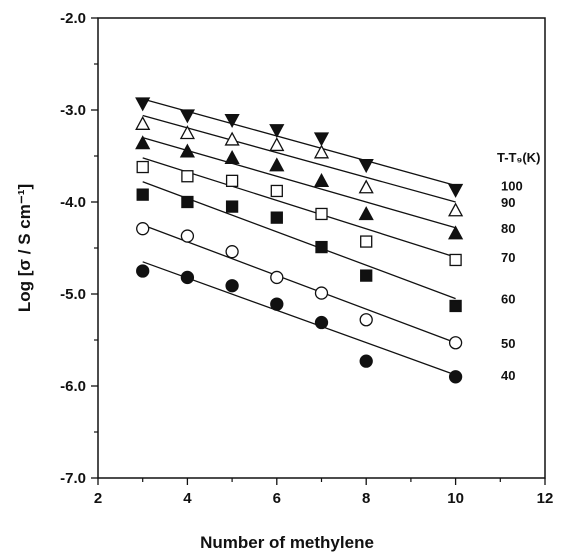 This screenshot has height=558, width=573. What do you see at coordinates (512, 185) in the screenshot?
I see `legend-label-100: 100` at bounding box center [512, 185].